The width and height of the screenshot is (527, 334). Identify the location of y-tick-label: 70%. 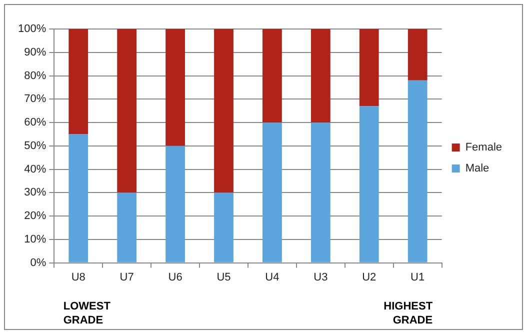
(35, 99).